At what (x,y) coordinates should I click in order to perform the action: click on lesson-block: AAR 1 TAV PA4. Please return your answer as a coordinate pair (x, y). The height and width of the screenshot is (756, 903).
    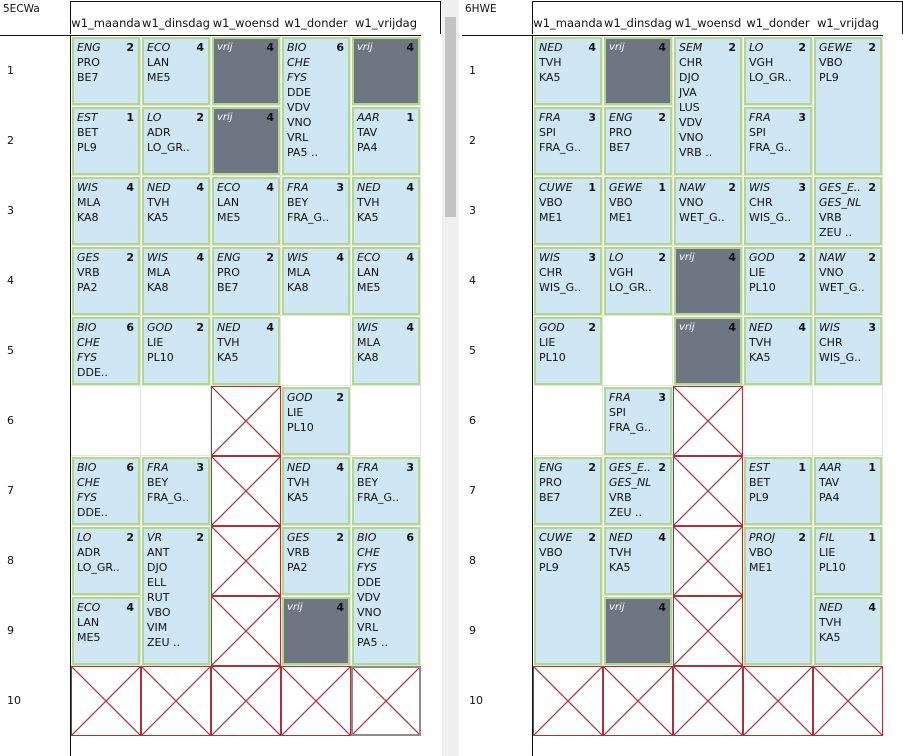
    Looking at the image, I should click on (386, 141).